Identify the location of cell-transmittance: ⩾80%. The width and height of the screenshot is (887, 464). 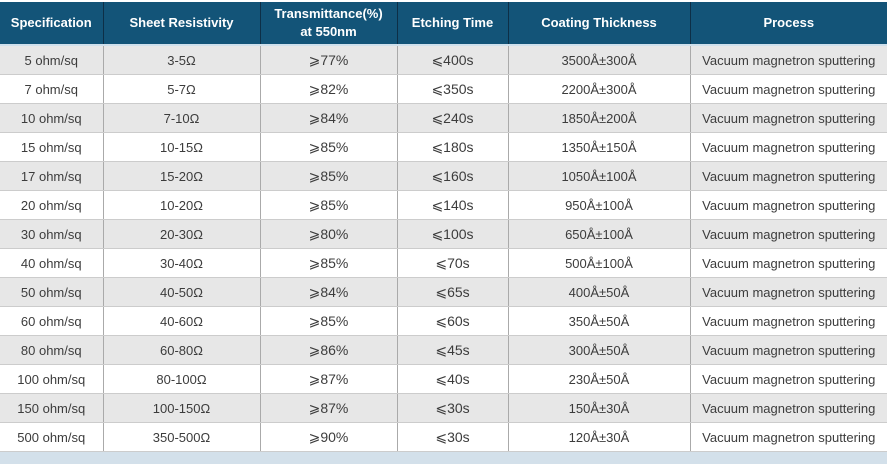
(329, 234).